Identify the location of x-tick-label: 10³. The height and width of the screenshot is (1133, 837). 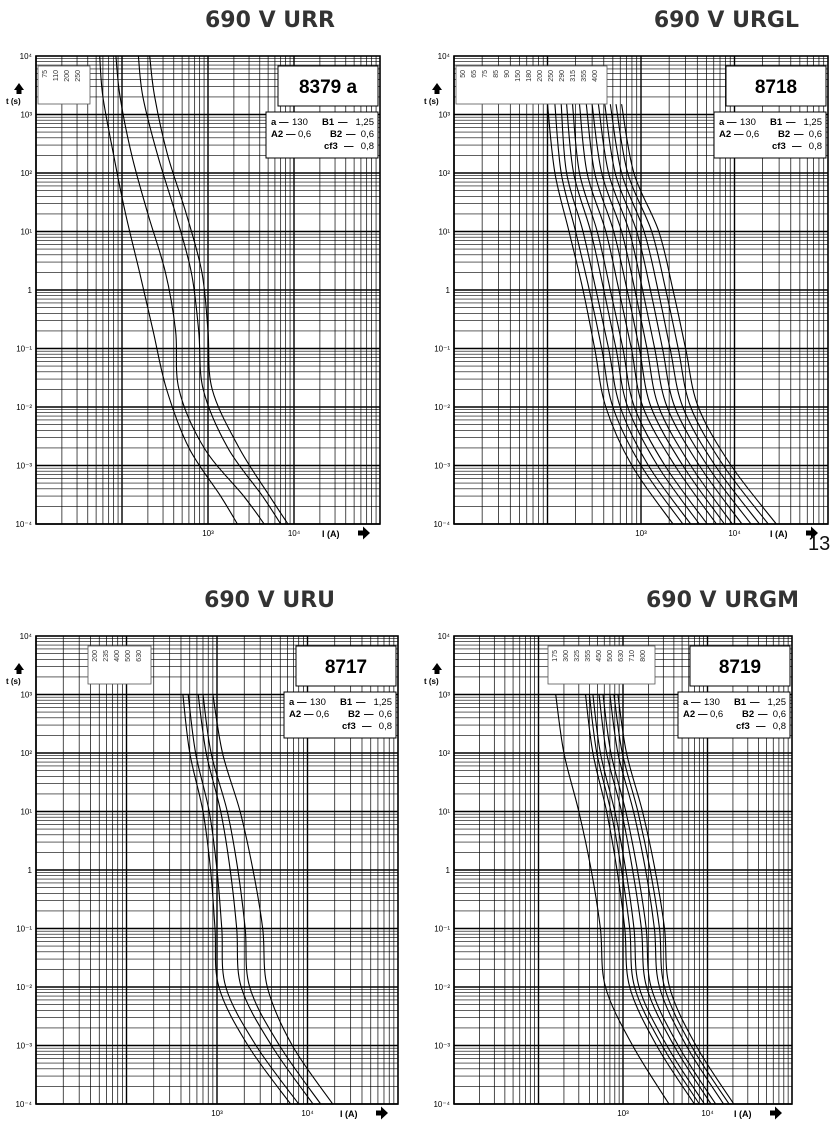
(208, 533).